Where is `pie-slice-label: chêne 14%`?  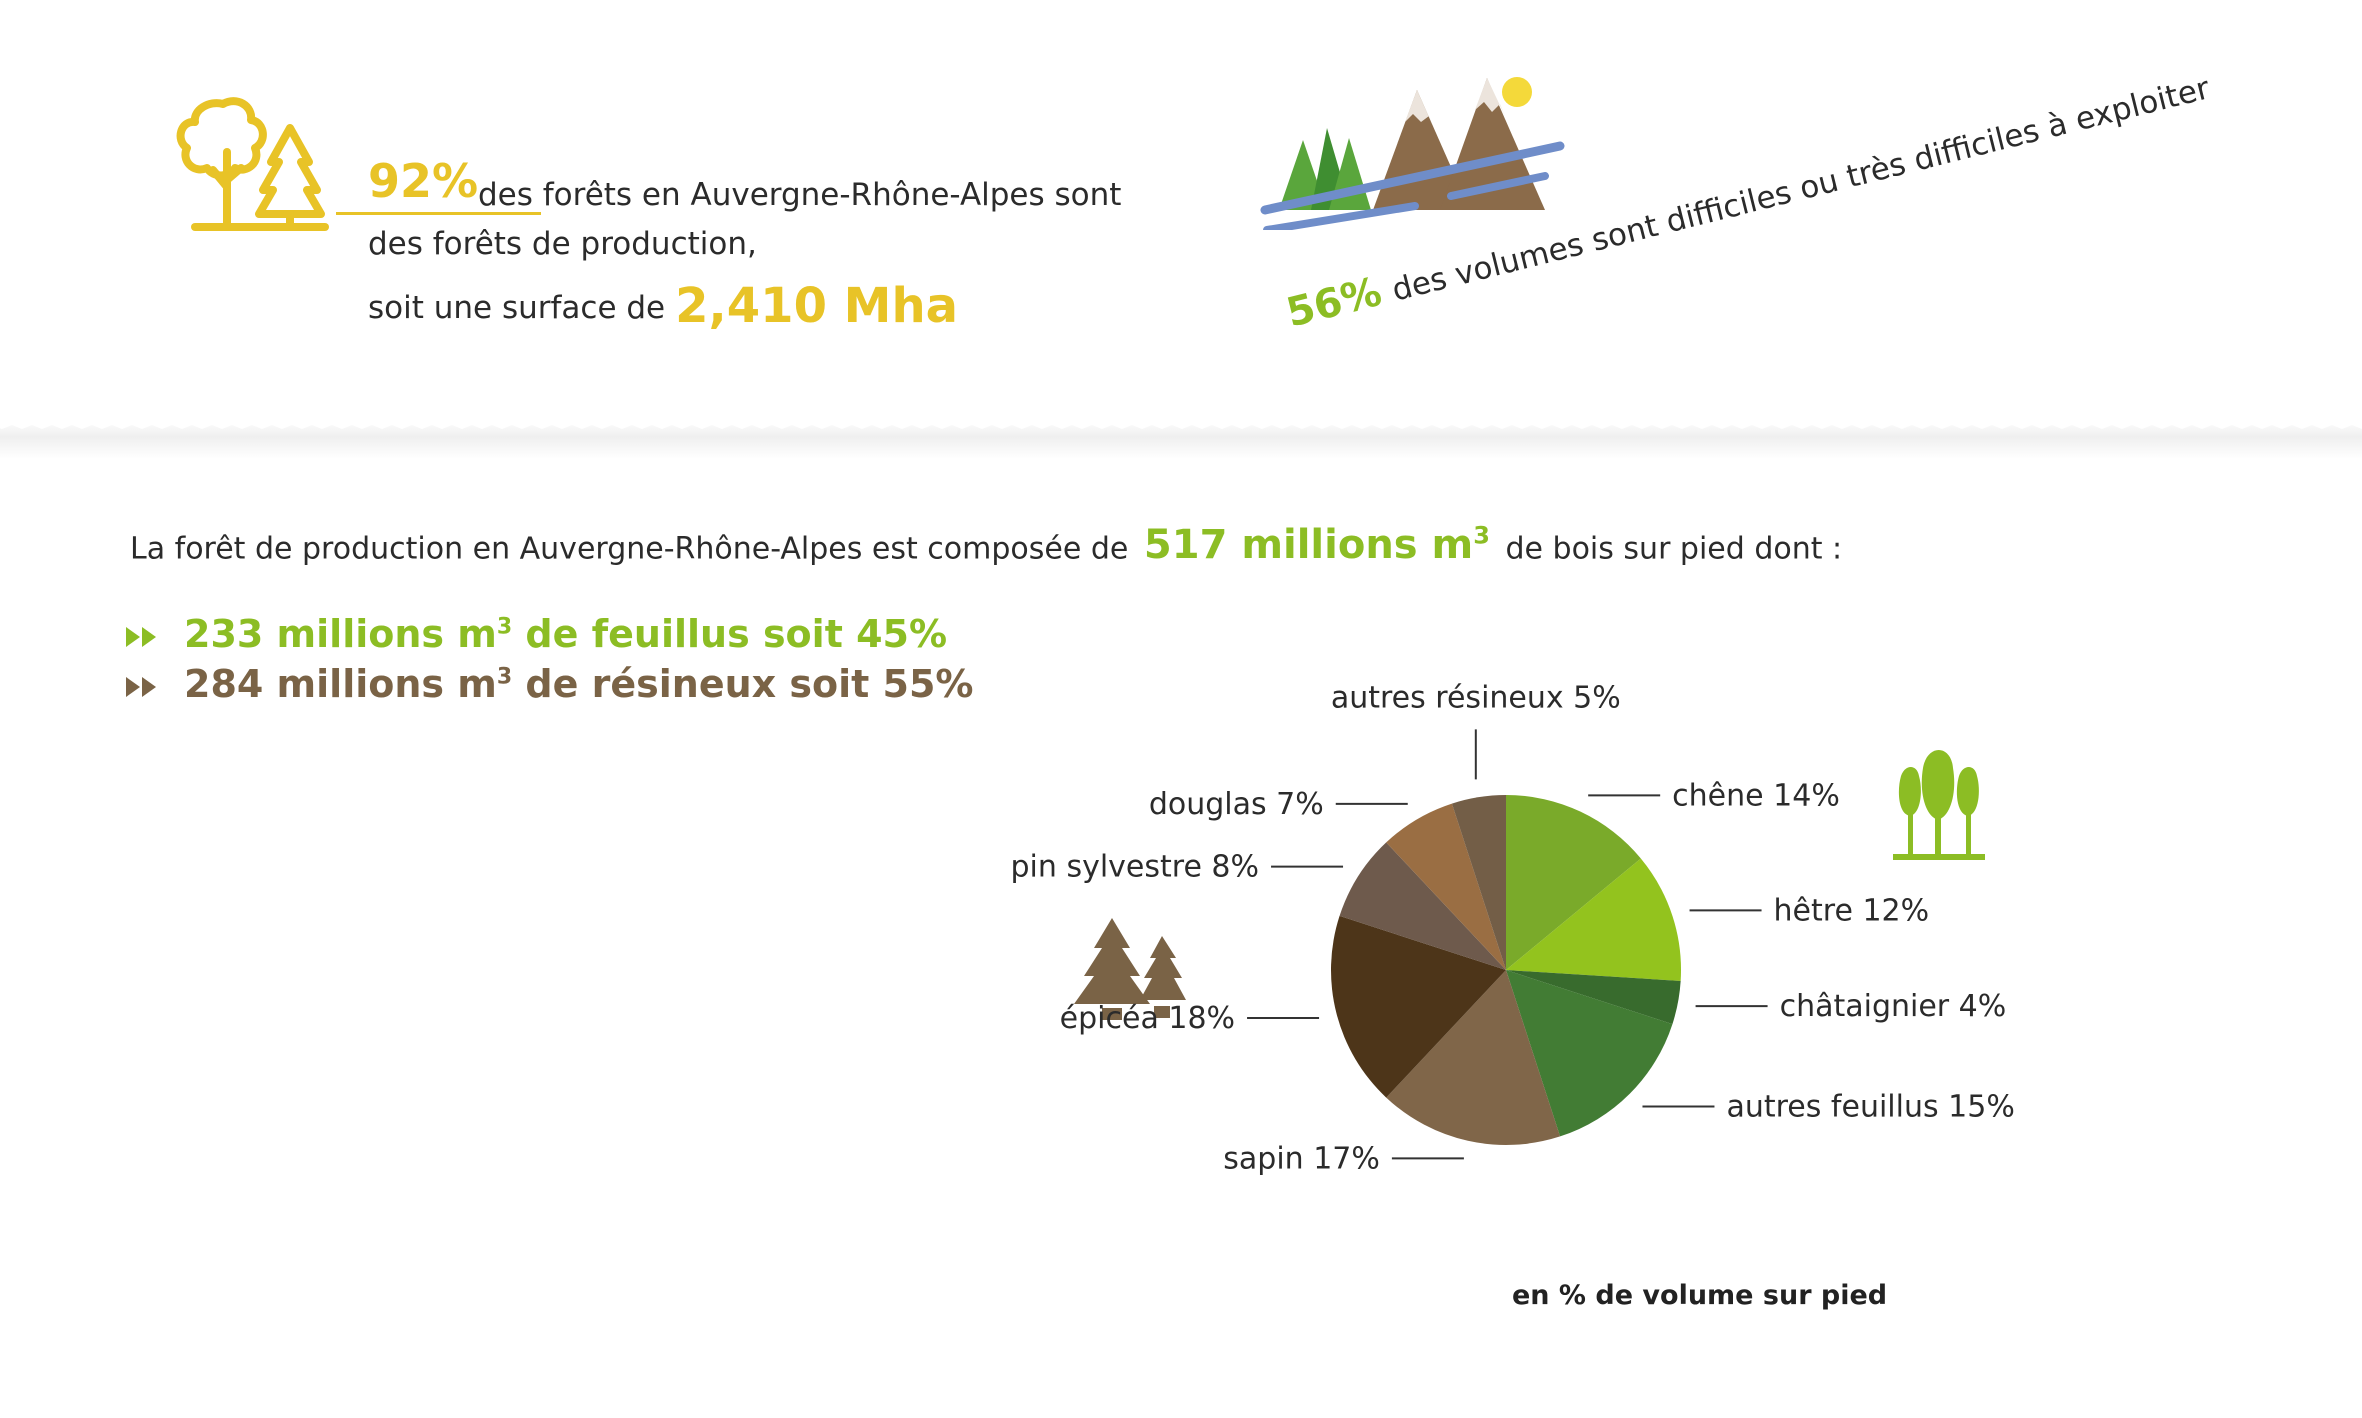 pie-slice-label: chêne 14% is located at coordinates (1756, 795).